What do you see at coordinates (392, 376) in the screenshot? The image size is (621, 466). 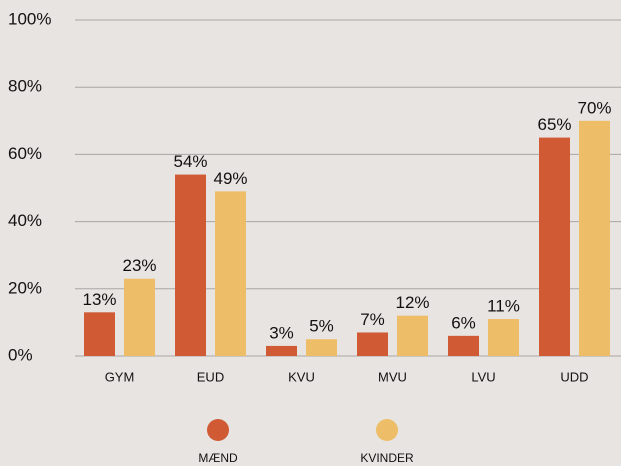 I see `x-tick-label: MVU` at bounding box center [392, 376].